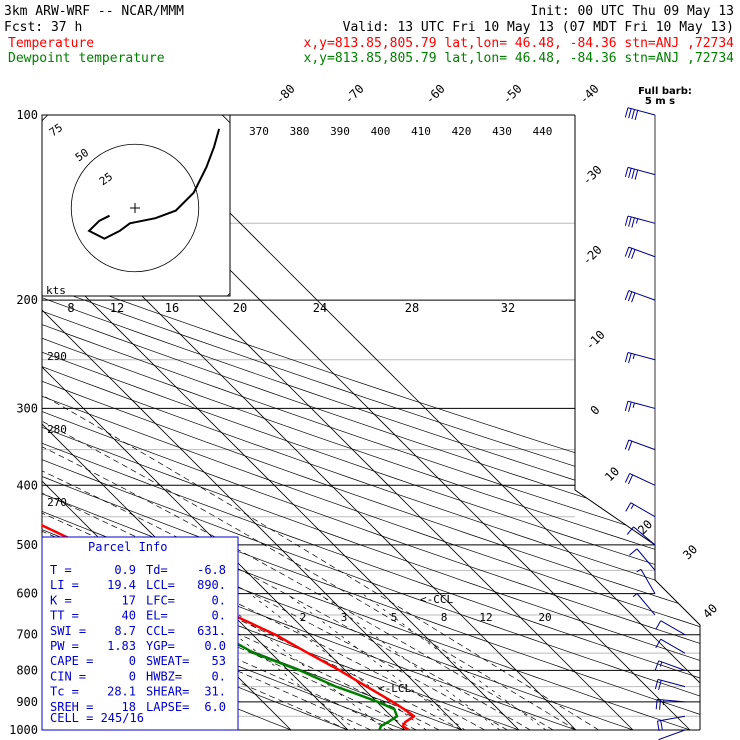 This screenshot has height=740, width=740. Describe the element at coordinates (512, 94) in the screenshot. I see `isotherm-label: -50` at that location.